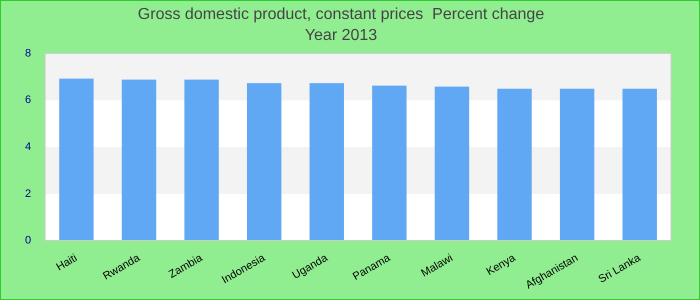 The height and width of the screenshot is (300, 700). What do you see at coordinates (341, 15) in the screenshot?
I see `chart-title: Gross domestic product, constant prices Percent change` at bounding box center [341, 15].